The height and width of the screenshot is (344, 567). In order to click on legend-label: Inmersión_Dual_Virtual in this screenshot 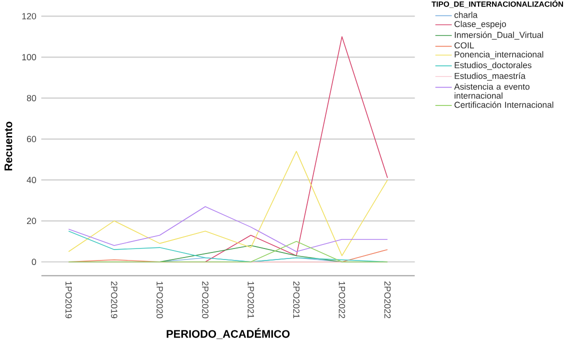, I will do `click(498, 36)`.